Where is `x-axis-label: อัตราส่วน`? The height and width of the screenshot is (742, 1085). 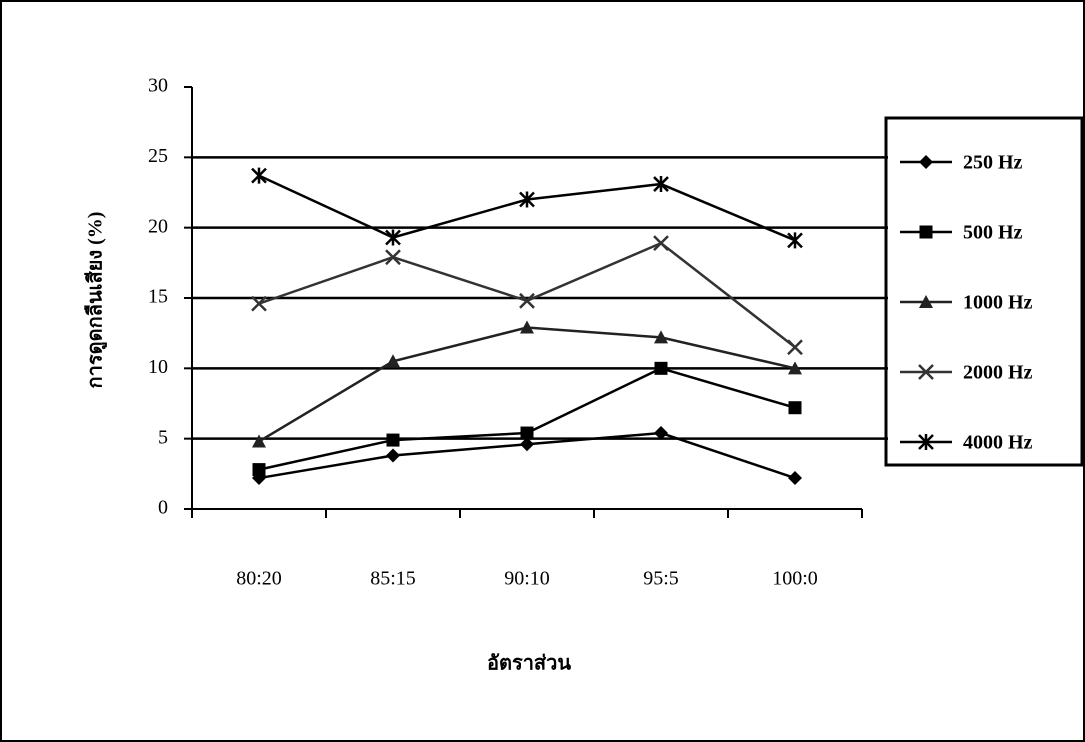 x-axis-label: อัตราส่วน is located at coordinates (529, 664).